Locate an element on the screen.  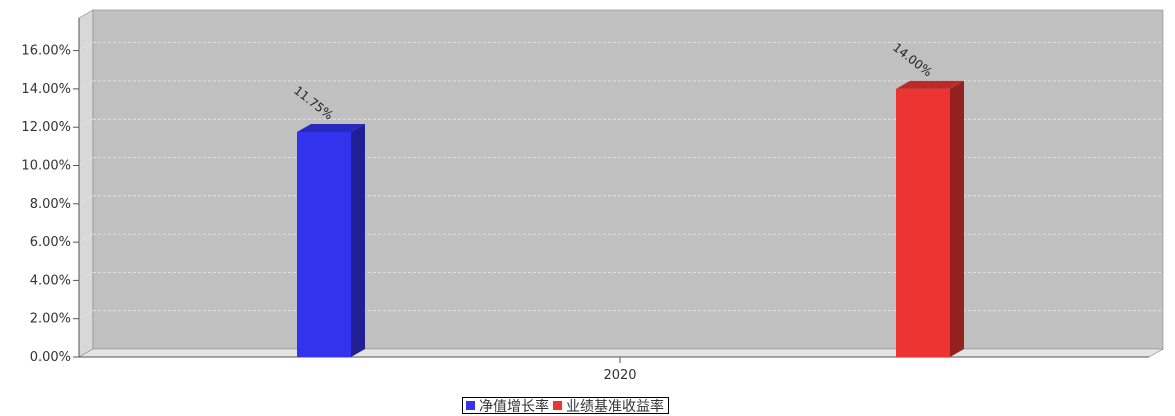
plot-left-wall is located at coordinates (86, 183).